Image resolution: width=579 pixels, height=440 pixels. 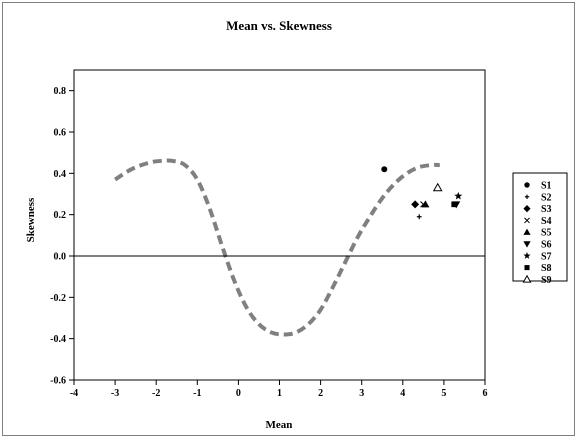 I want to click on y-tick-label: 0.4, so click(x=60, y=174).